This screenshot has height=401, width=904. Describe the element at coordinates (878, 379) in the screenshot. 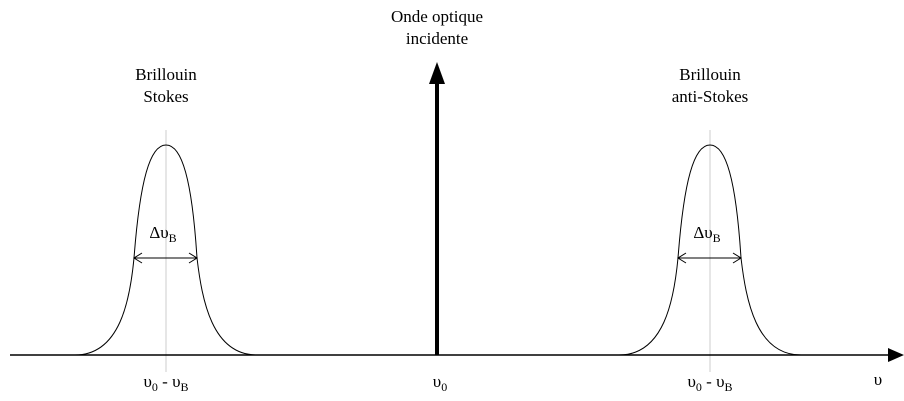

I see `axis-label: υ` at that location.